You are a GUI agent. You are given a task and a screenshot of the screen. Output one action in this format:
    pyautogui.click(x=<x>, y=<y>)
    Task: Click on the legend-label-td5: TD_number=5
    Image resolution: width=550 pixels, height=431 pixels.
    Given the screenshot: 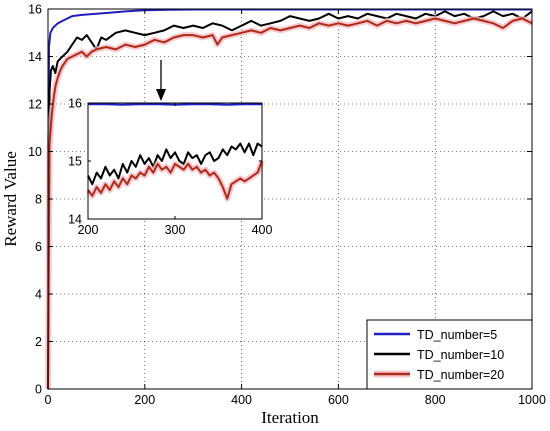 What is the action you would take?
    pyautogui.click(x=457, y=335)
    